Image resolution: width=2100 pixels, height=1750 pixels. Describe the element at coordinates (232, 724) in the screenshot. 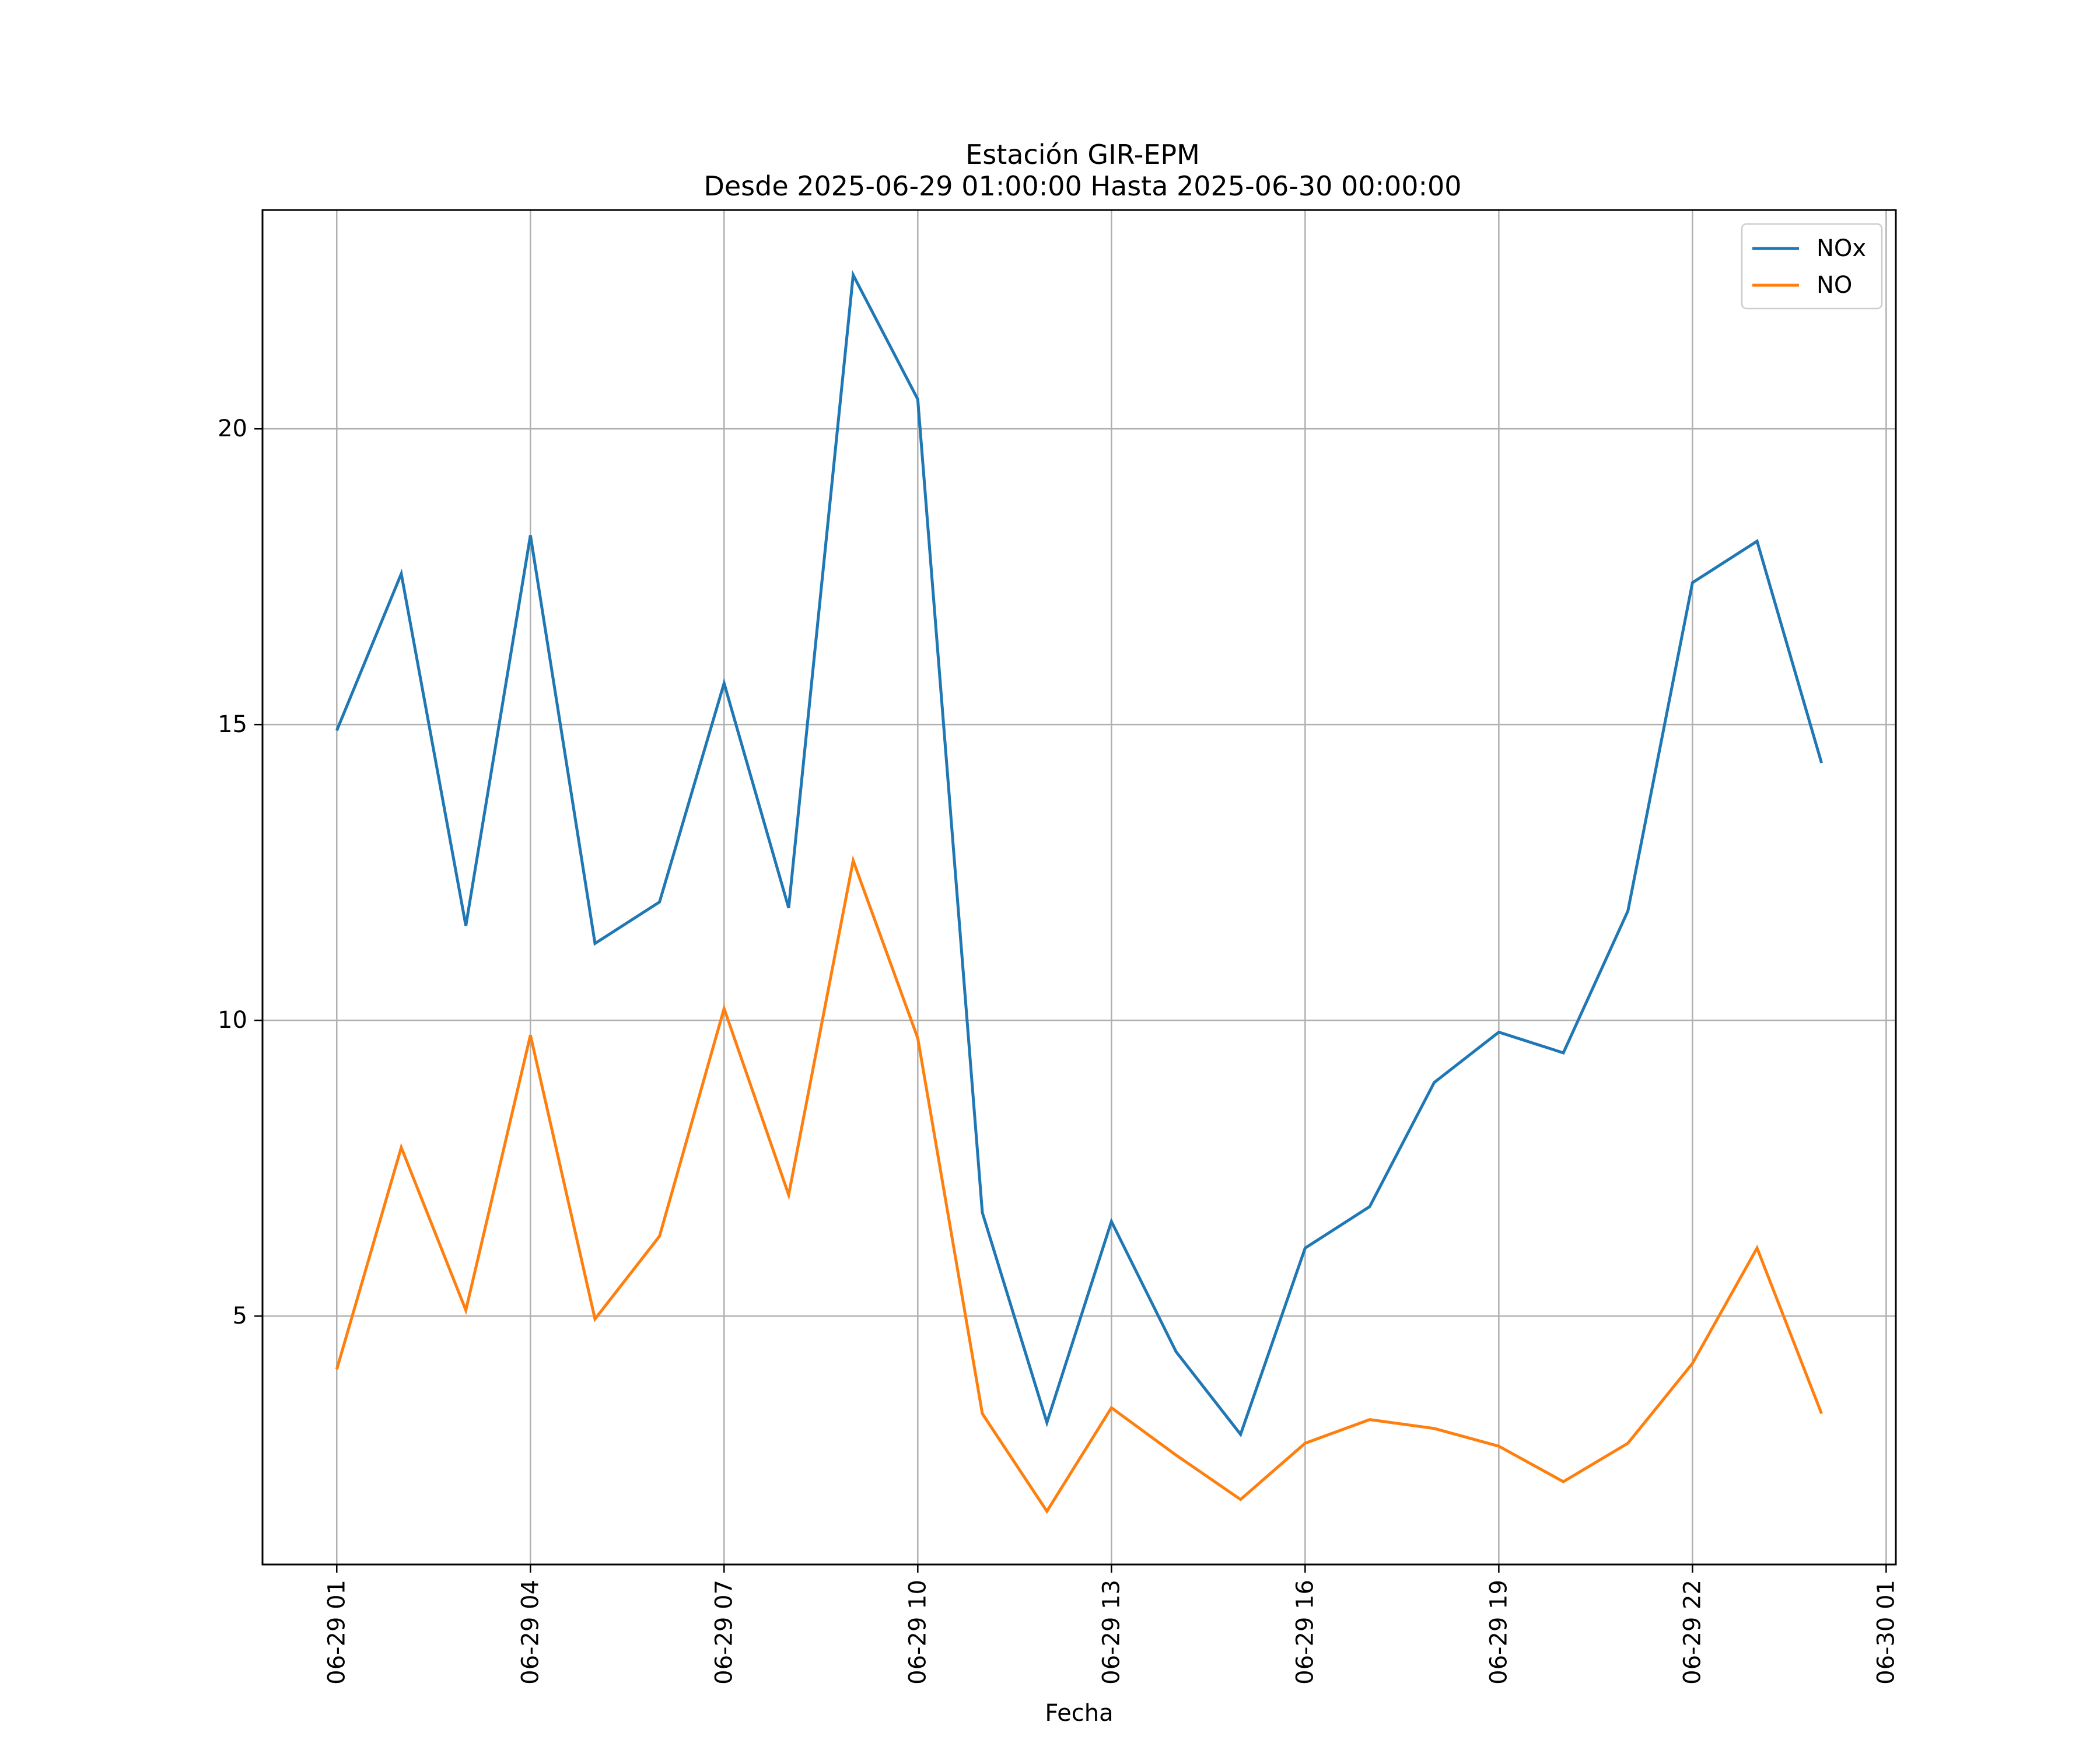

I see `y-tick-label: 15` at that location.